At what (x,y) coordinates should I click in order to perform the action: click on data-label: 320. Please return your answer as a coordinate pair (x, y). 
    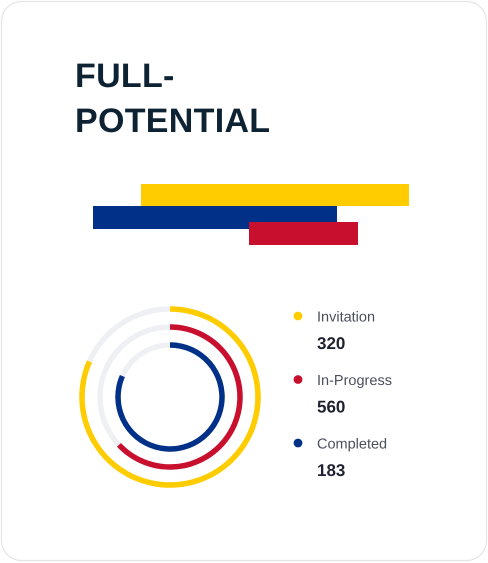
    Looking at the image, I should click on (331, 343).